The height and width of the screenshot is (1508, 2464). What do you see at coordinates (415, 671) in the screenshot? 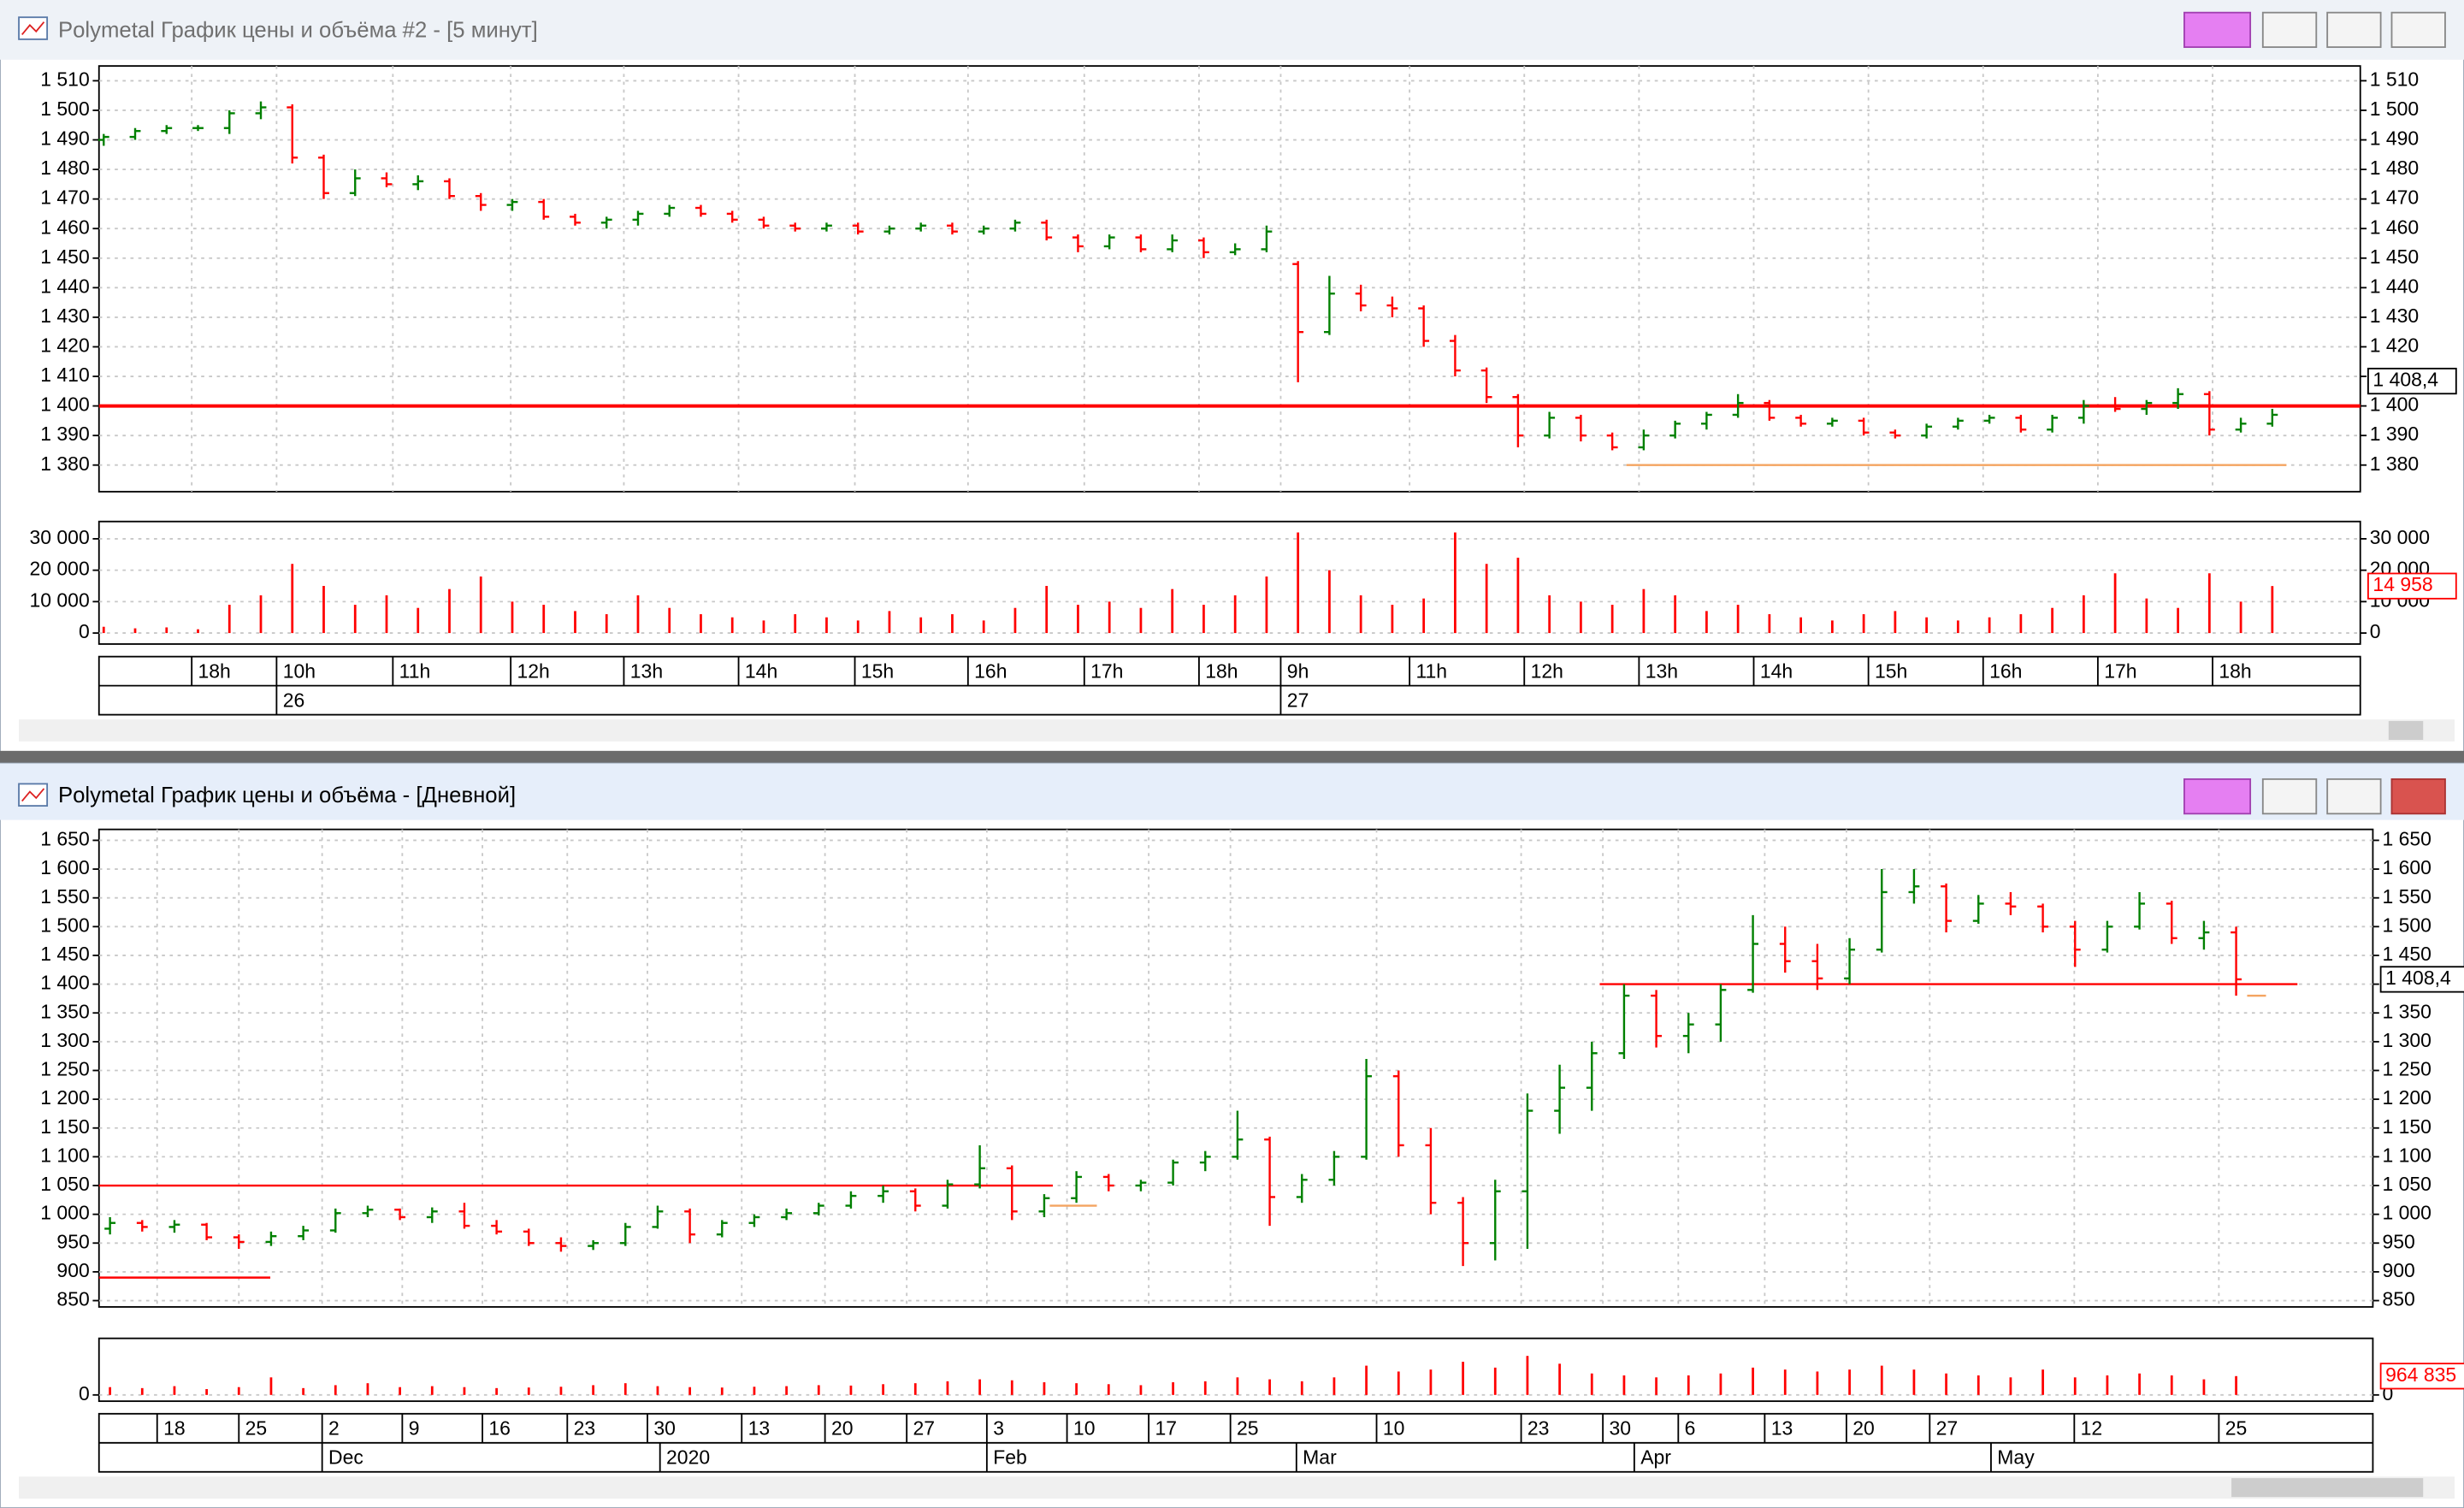
I see `time-tick-label: 11h` at bounding box center [415, 671].